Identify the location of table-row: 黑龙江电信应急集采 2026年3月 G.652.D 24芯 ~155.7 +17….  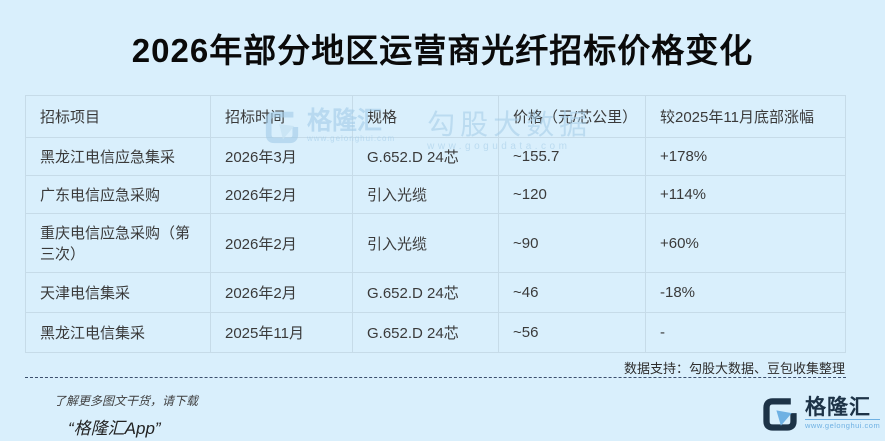
(435, 156).